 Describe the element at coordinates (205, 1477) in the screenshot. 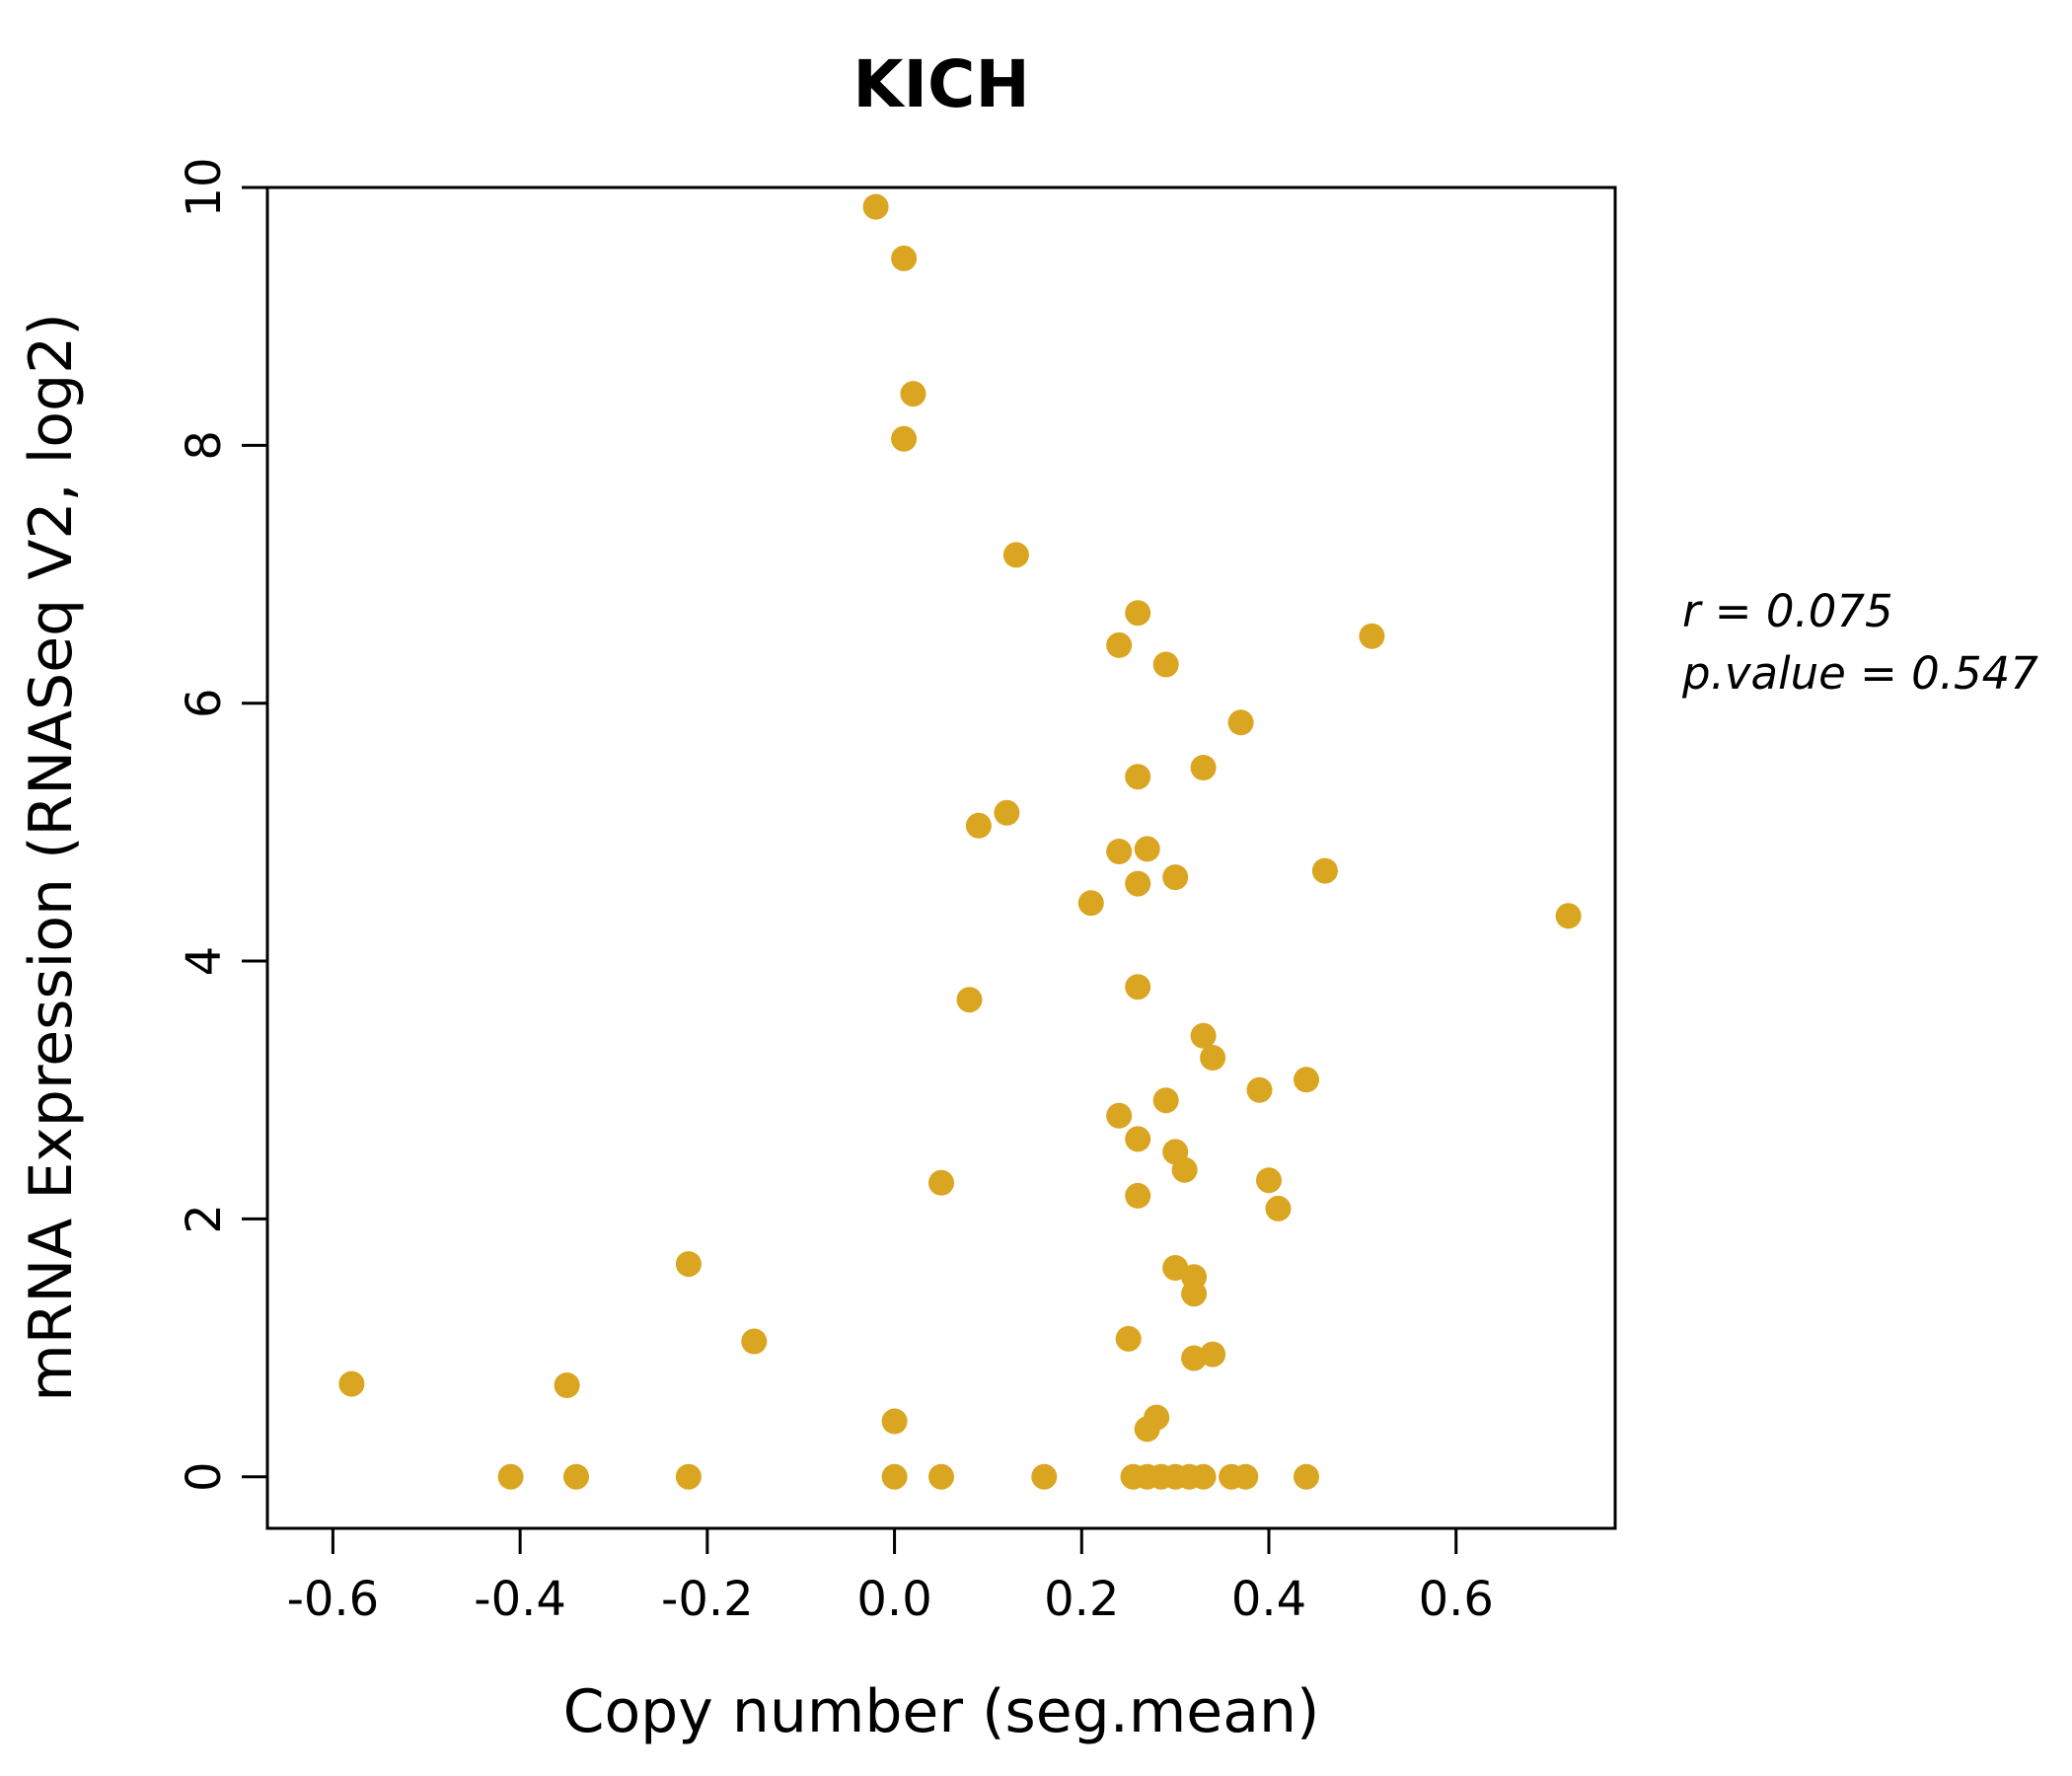

I see `y-tick-label: 0` at that location.